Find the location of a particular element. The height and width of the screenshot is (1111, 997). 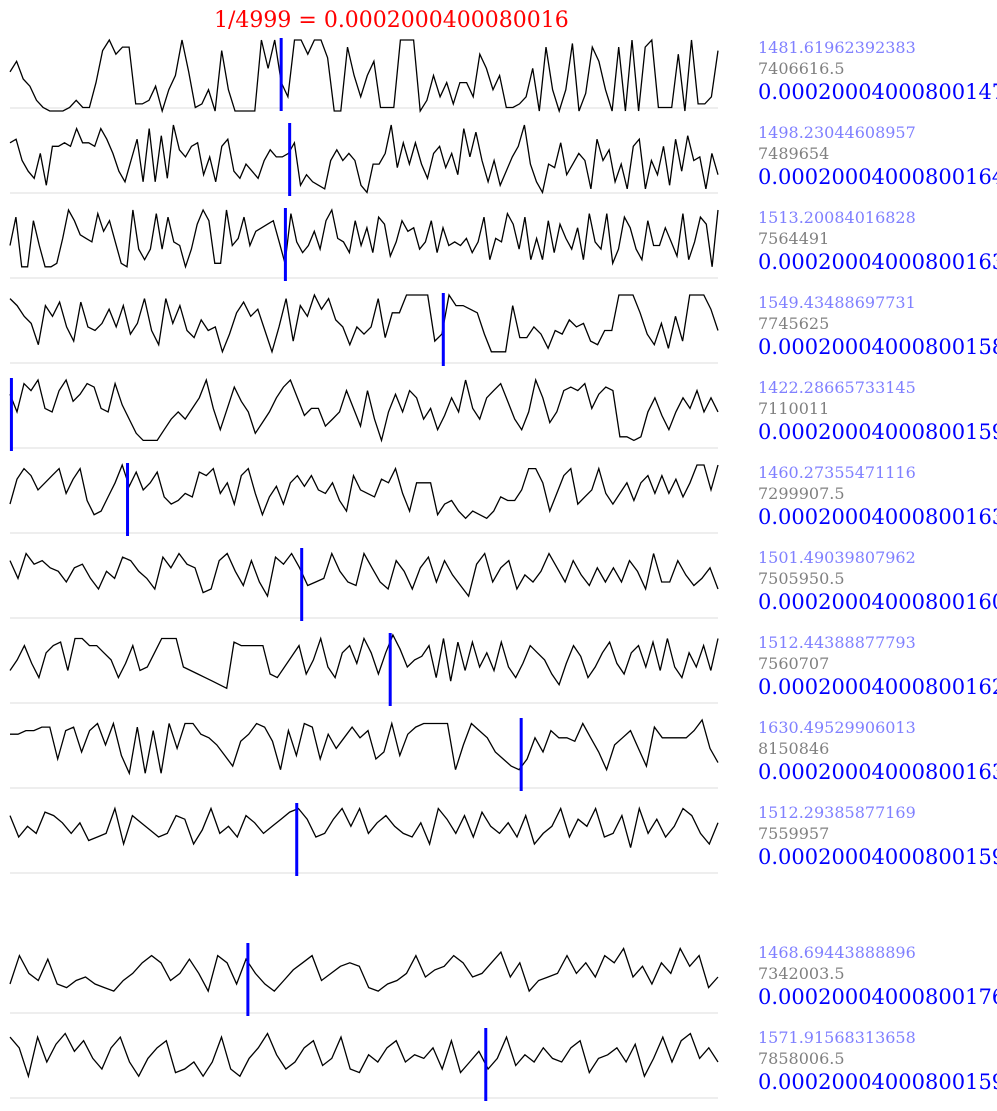

chart-title: 1/4999 = 0.0002000400080016 is located at coordinates (391, 20).